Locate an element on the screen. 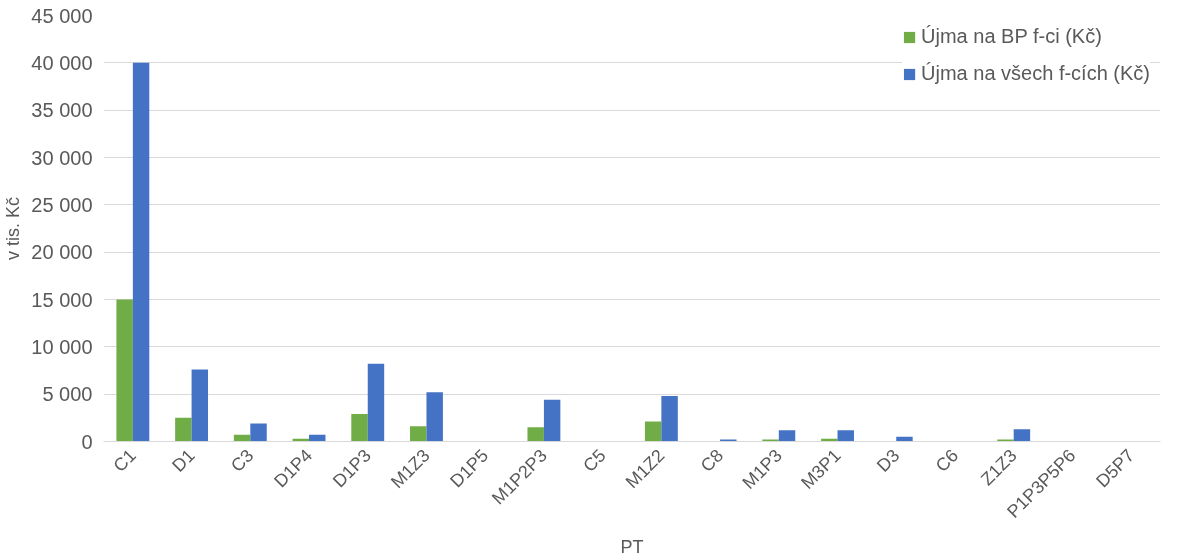  legend-label: Újma na všech f-cích (Kč) is located at coordinates (1035, 73).